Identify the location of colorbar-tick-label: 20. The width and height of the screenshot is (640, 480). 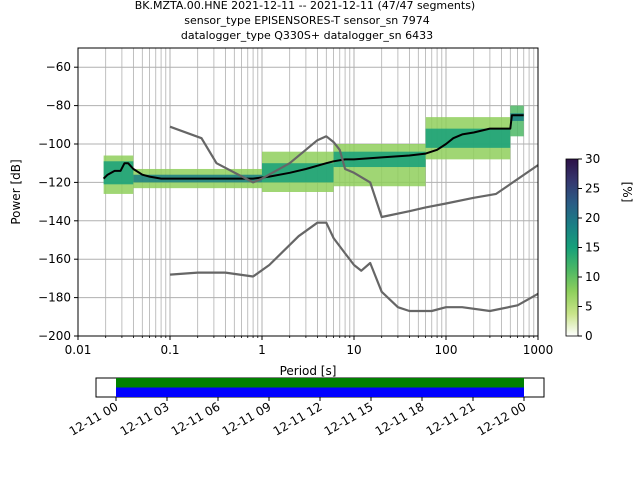
(592, 218).